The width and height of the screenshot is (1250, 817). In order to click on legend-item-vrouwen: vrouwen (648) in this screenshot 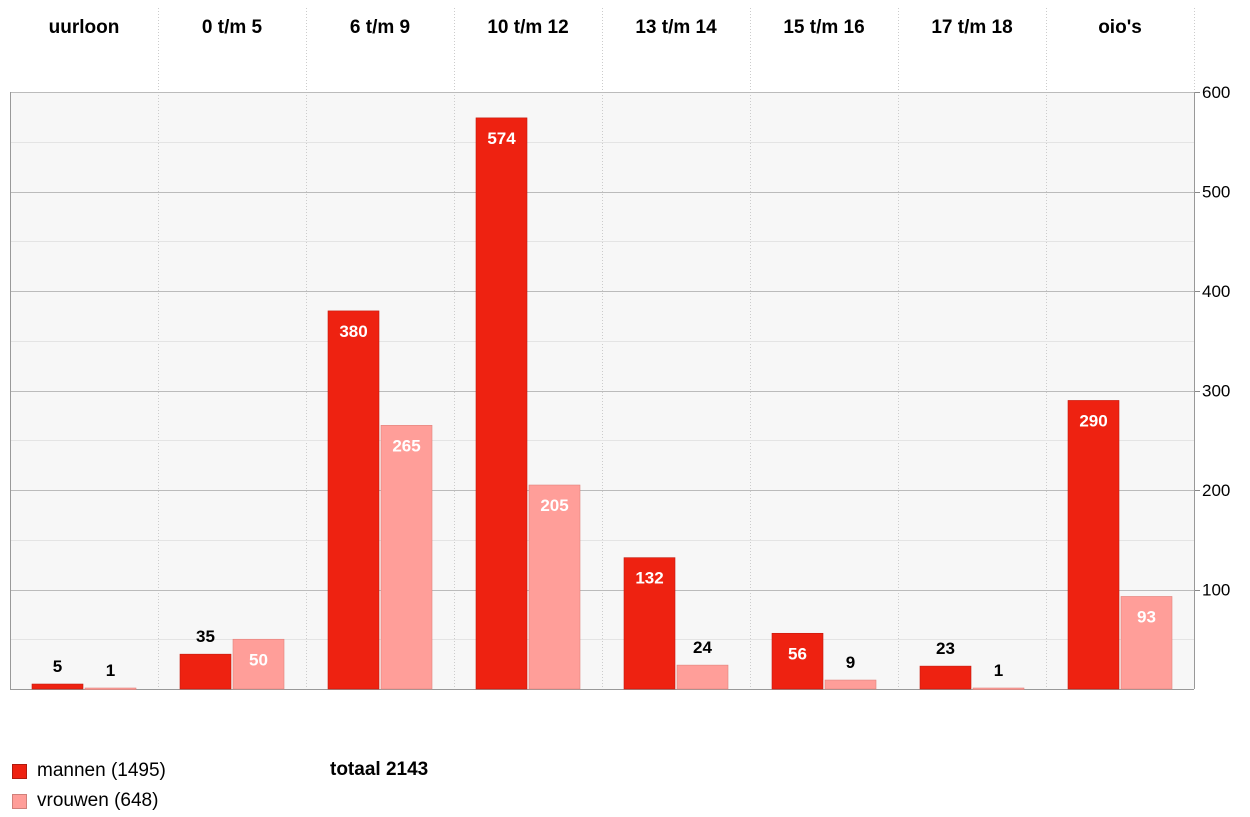, I will do `click(89, 801)`.